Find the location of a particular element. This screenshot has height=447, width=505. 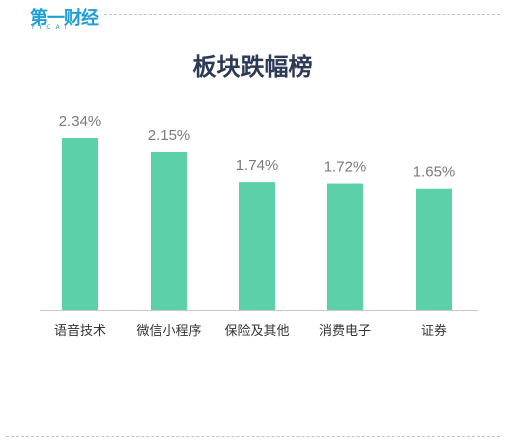

top-dashed-divider is located at coordinates (302, 14).